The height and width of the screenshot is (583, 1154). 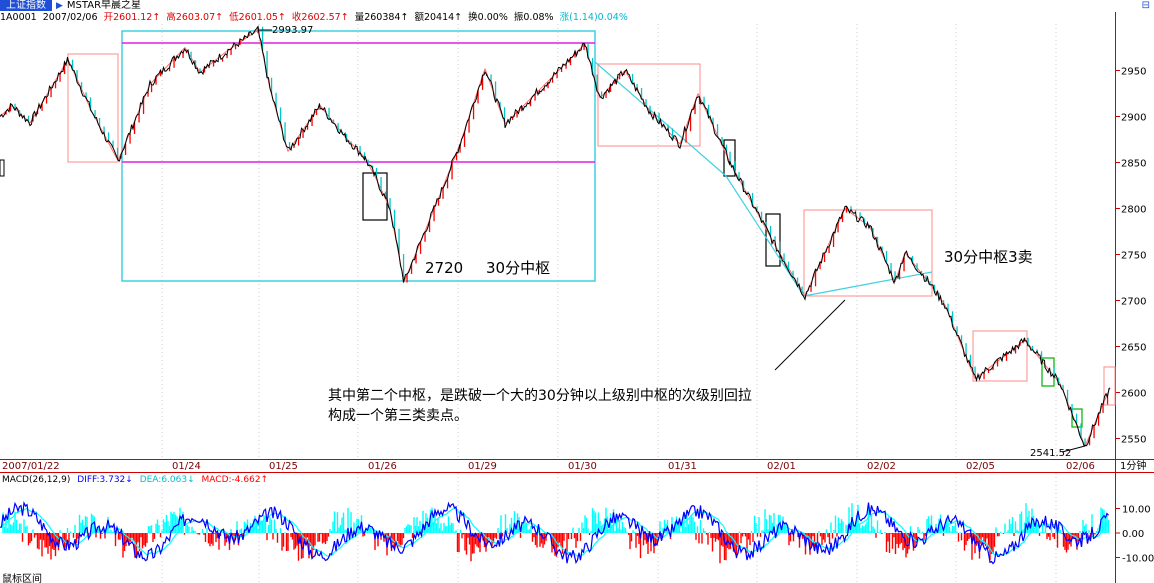 I want to click on close-price: 收2602.57↑, so click(x=320, y=17).